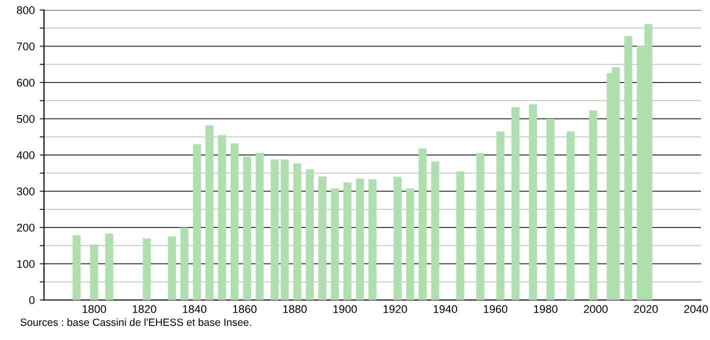 This screenshot has width=710, height=340. Describe the element at coordinates (32, 300) in the screenshot. I see `y-tick-label: 0` at that location.